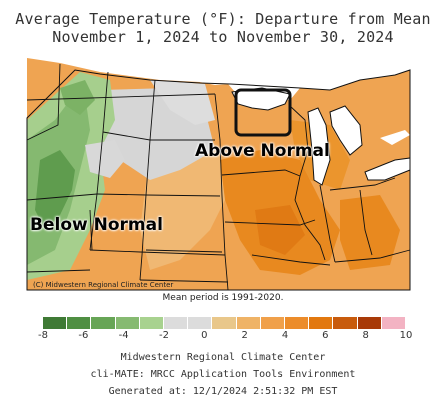 The image size is (446, 407). Describe the element at coordinates (365, 335) in the screenshot. I see `legend-tick-label: 8` at that location.